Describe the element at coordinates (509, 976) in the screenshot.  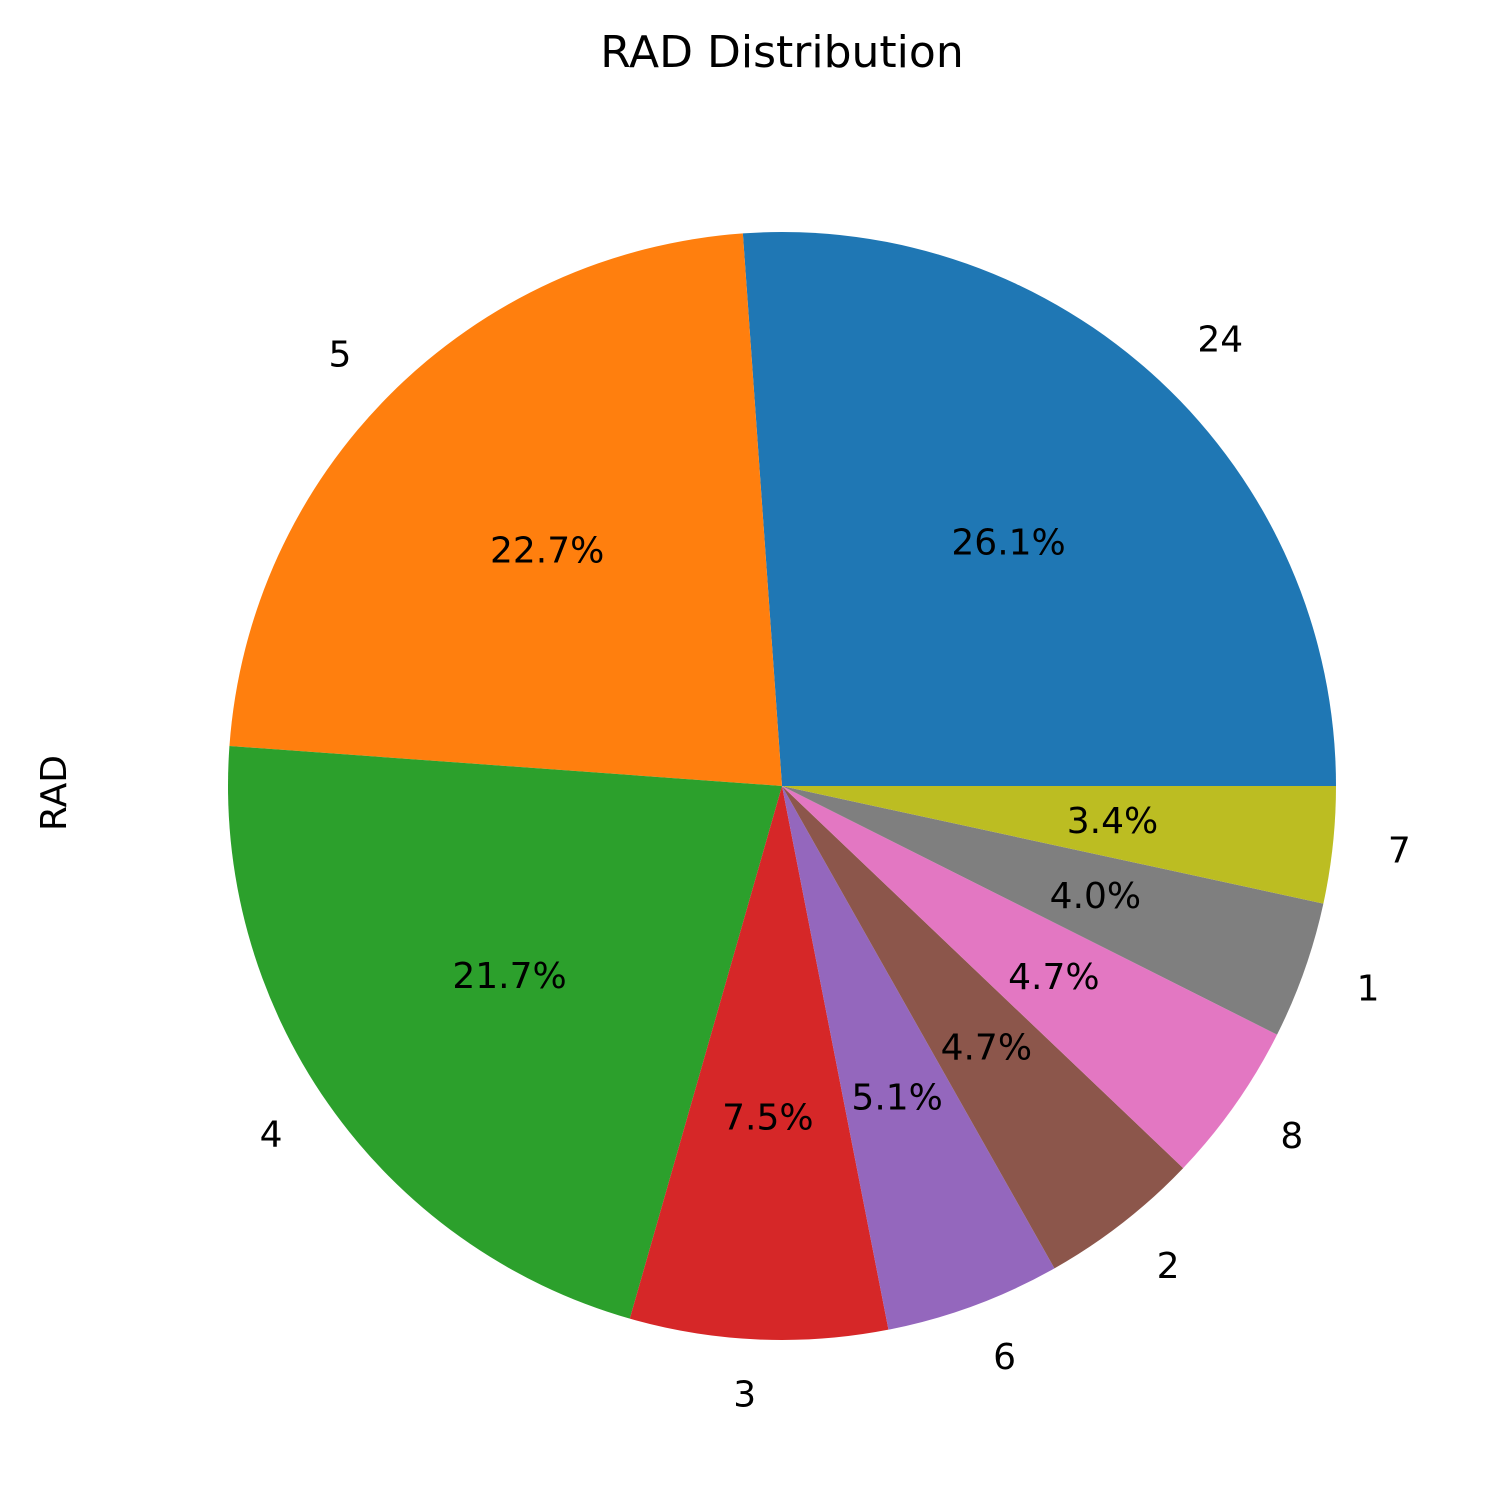
I see `percent-label-4: 21.7%` at that location.